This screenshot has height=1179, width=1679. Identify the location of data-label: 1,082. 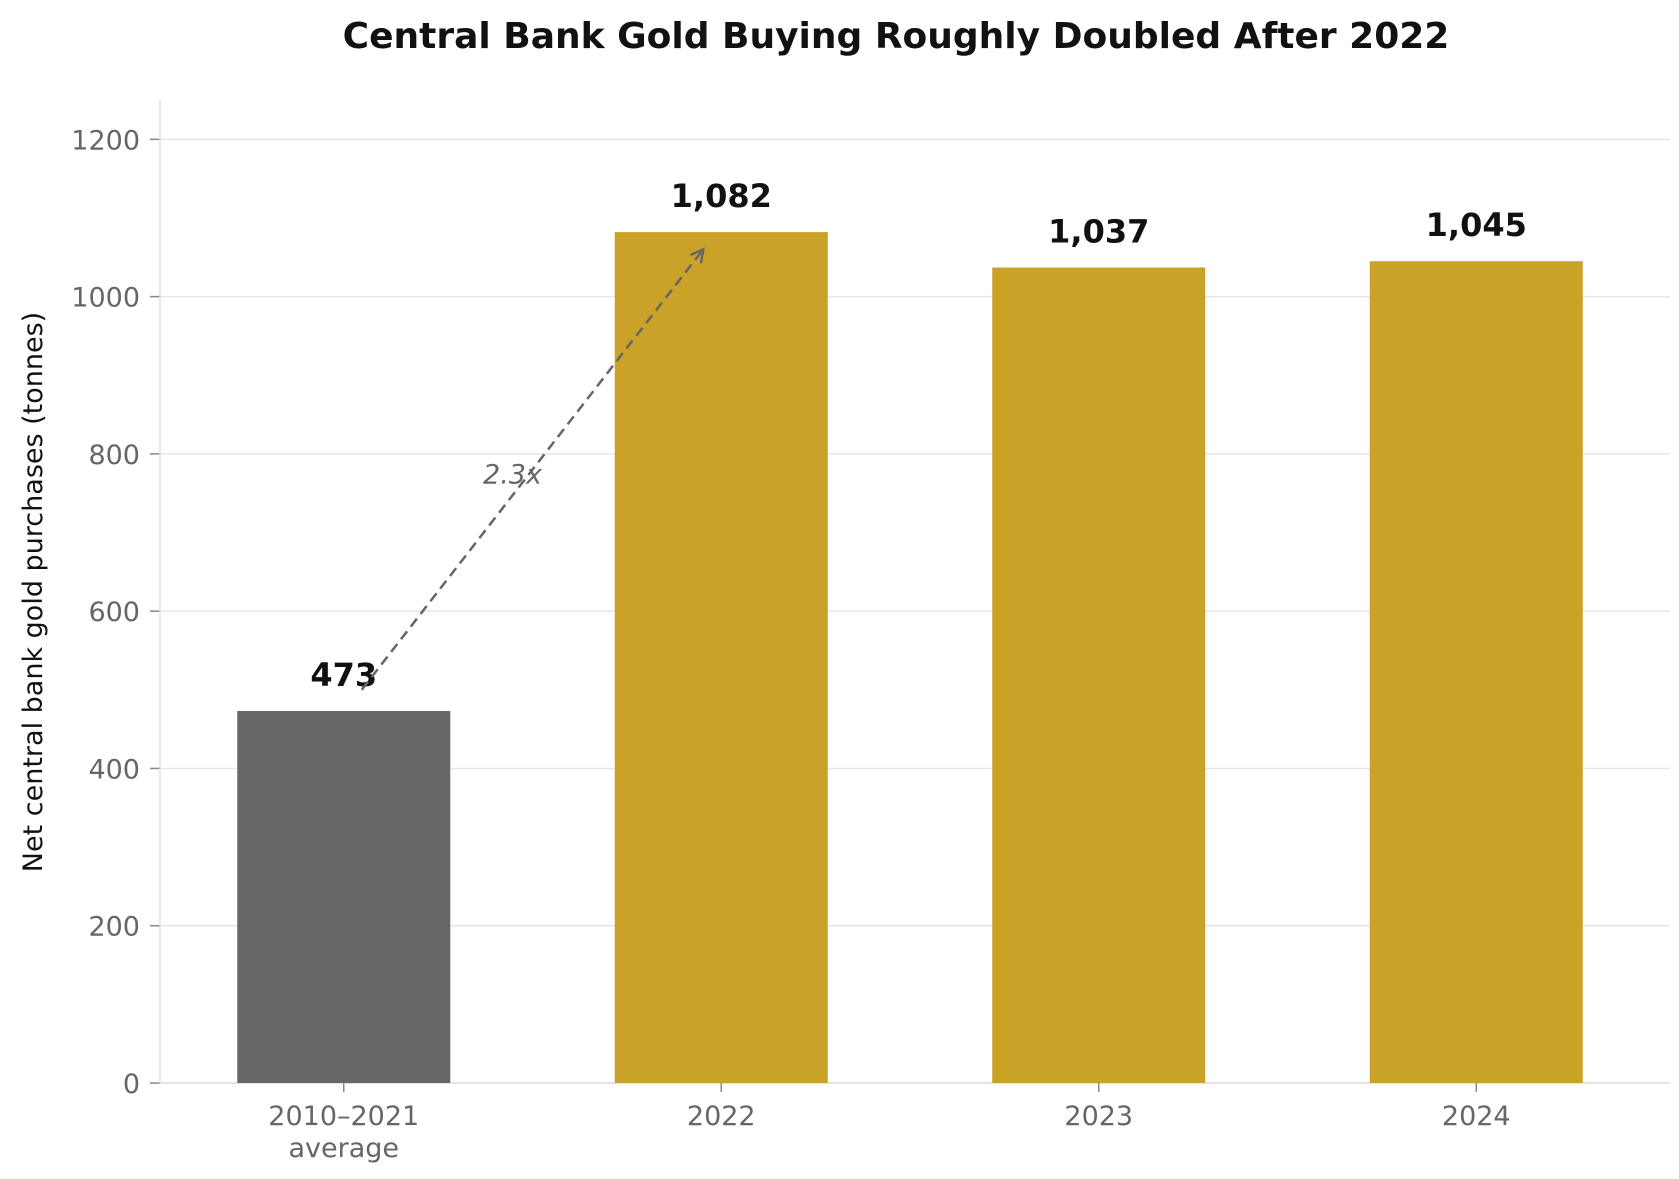
(721, 196).